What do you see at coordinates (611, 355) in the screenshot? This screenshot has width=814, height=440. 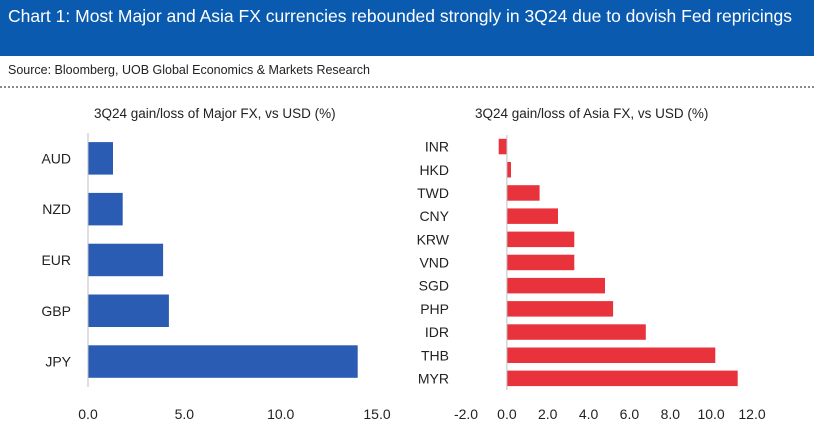 I see `asia-fx-bar-thb` at bounding box center [611, 355].